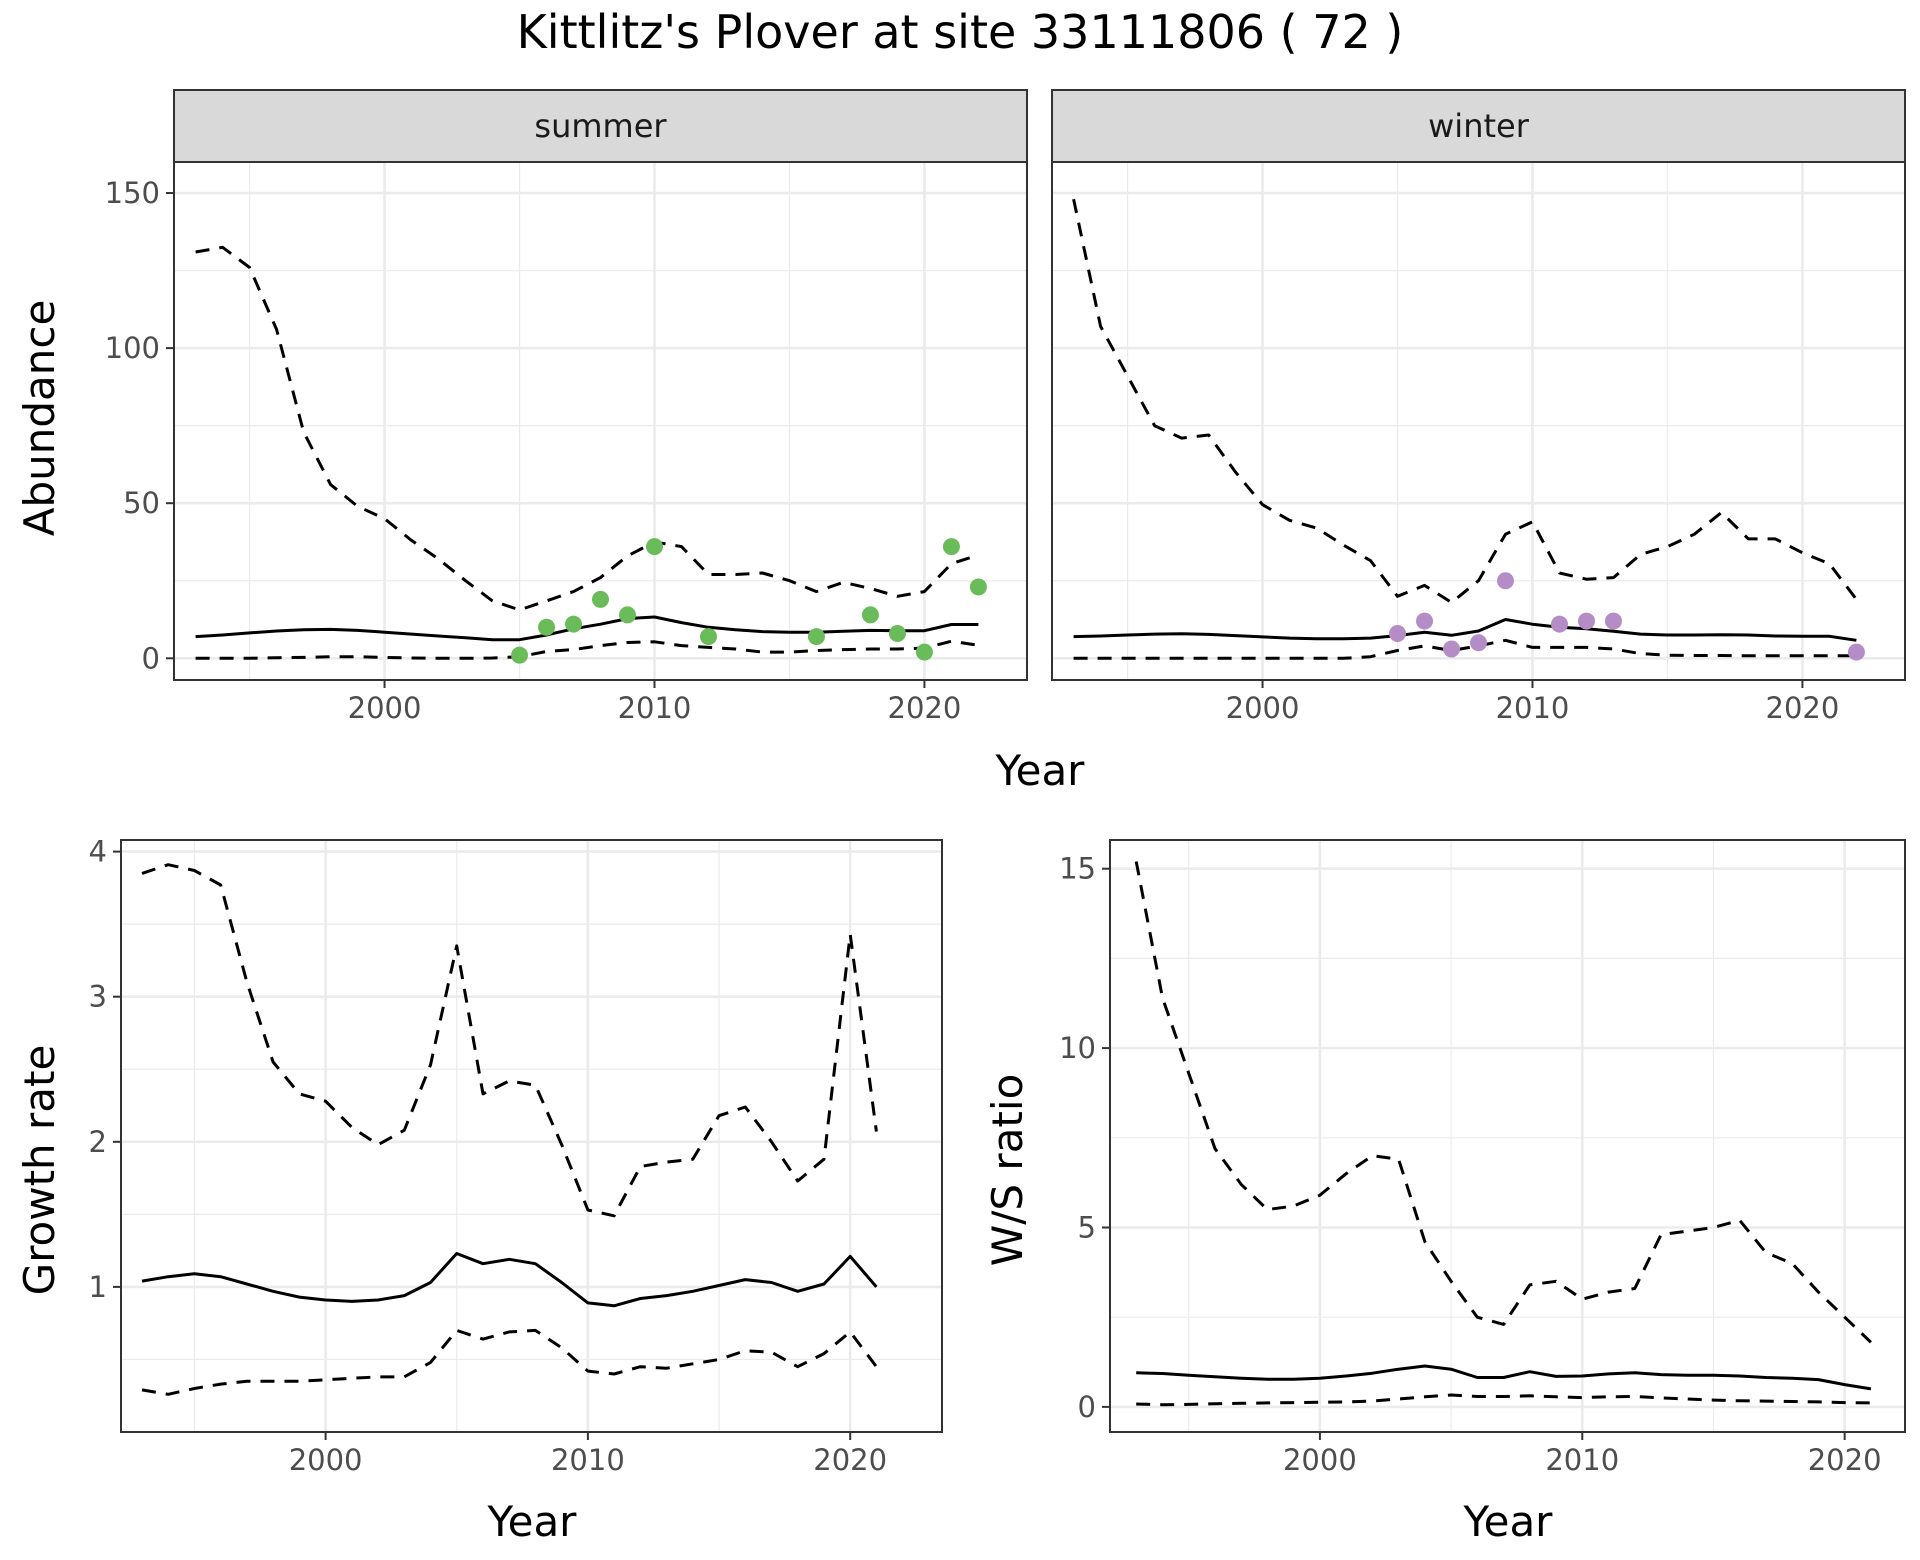 Image resolution: width=1920 pixels, height=1560 pixels. I want to click on growth-x-axis-title: Year, so click(532, 1521).